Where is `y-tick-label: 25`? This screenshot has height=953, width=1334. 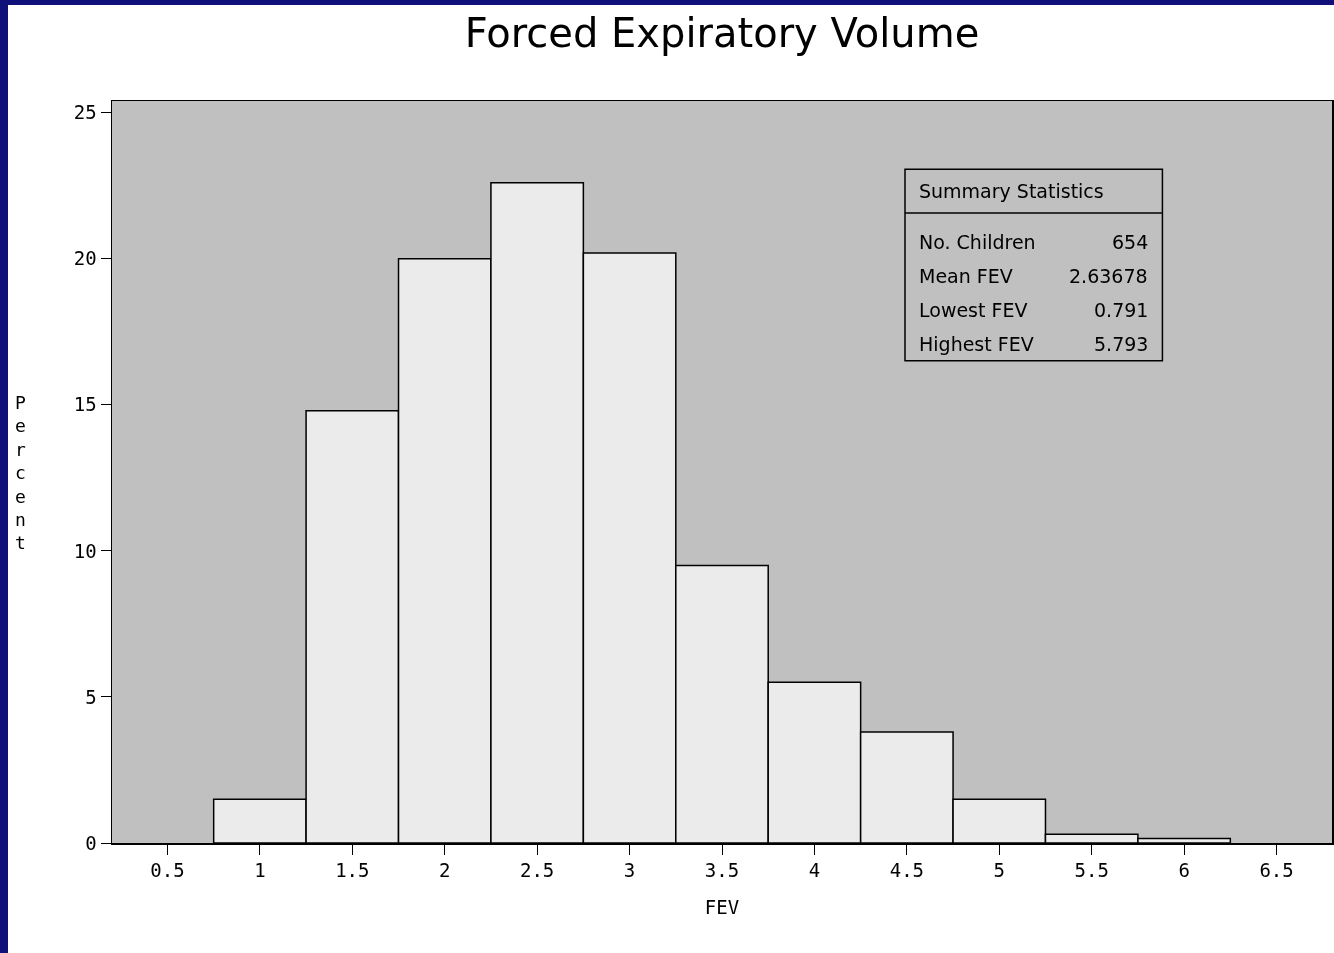
y-tick-label: 25 is located at coordinates (85, 112).